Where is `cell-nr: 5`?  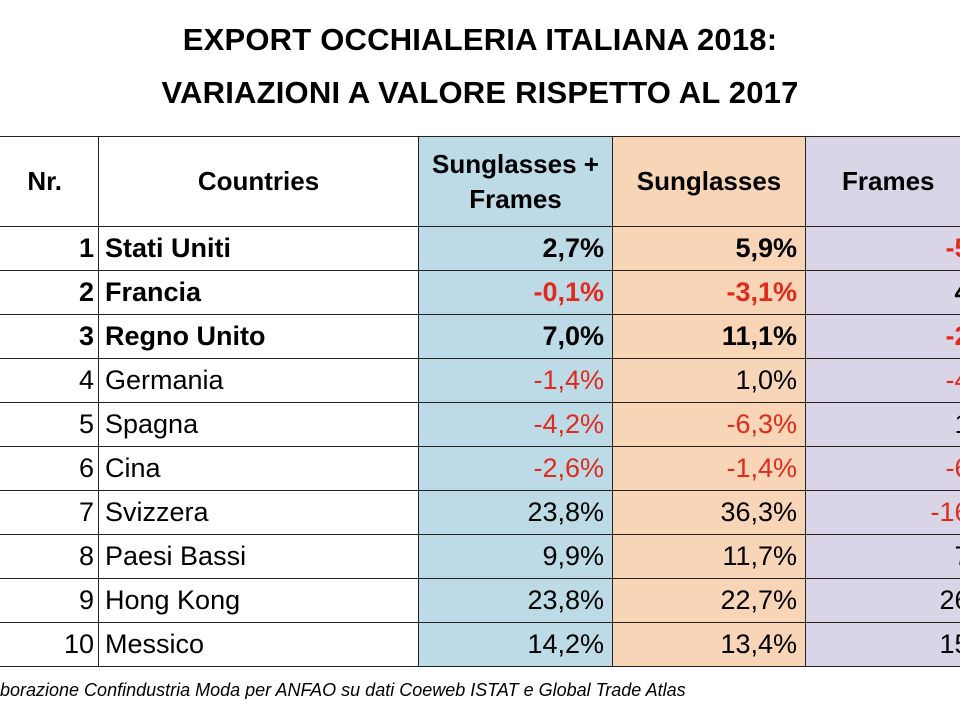
cell-nr: 5 is located at coordinates (49, 424).